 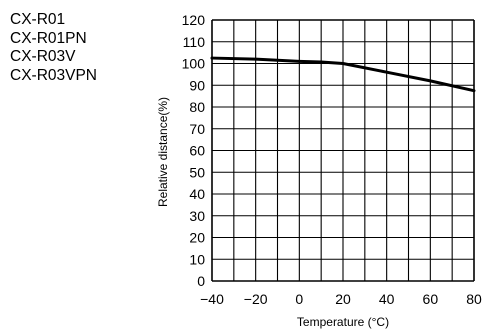 I want to click on y-tick-label: 110, so click(x=194, y=42).